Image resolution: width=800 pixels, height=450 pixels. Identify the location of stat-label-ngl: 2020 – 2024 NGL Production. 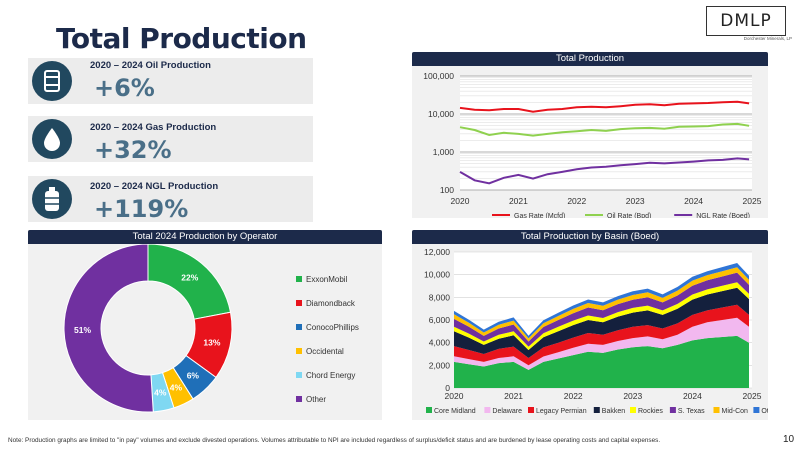
(154, 186).